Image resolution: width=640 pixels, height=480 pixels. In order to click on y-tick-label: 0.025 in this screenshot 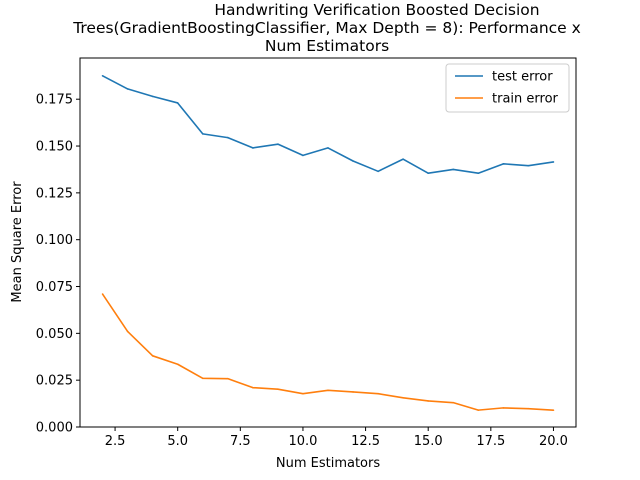, I will do `click(54, 381)`.